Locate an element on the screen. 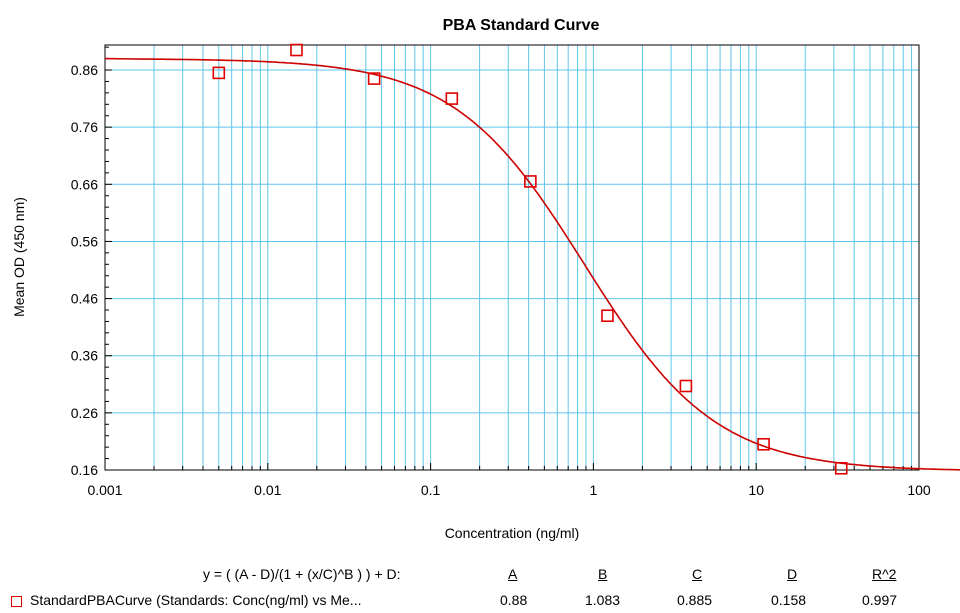  y-tick-labels: 0.16 0.26 0.36 0.46 0.56 0.66 0.76 0.86 is located at coordinates (84, 270).